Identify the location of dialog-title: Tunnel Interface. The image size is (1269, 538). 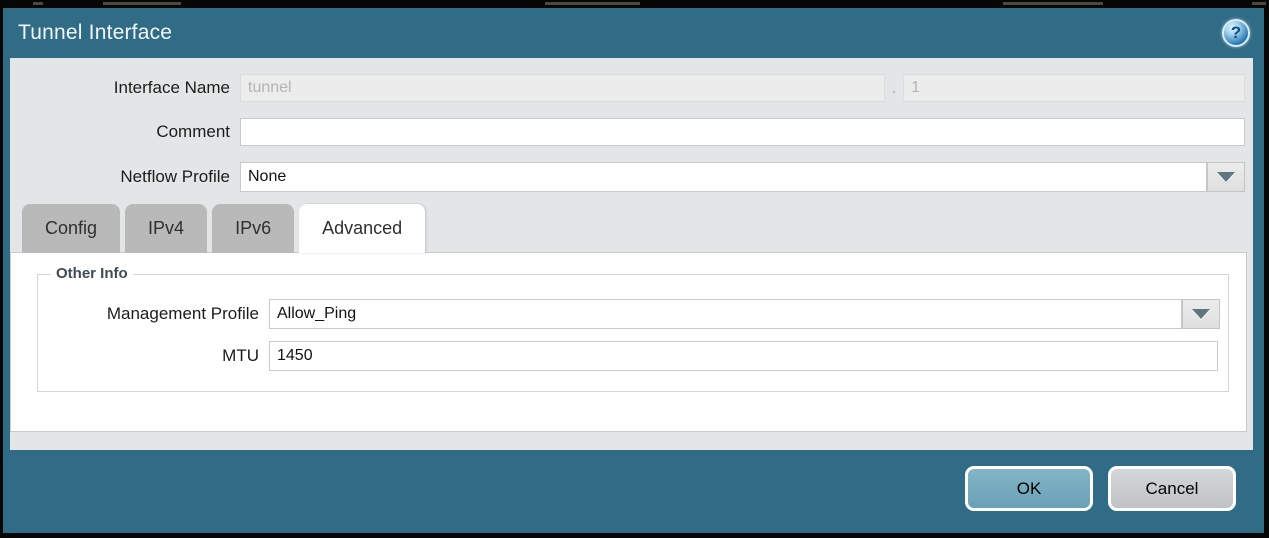
(95, 32).